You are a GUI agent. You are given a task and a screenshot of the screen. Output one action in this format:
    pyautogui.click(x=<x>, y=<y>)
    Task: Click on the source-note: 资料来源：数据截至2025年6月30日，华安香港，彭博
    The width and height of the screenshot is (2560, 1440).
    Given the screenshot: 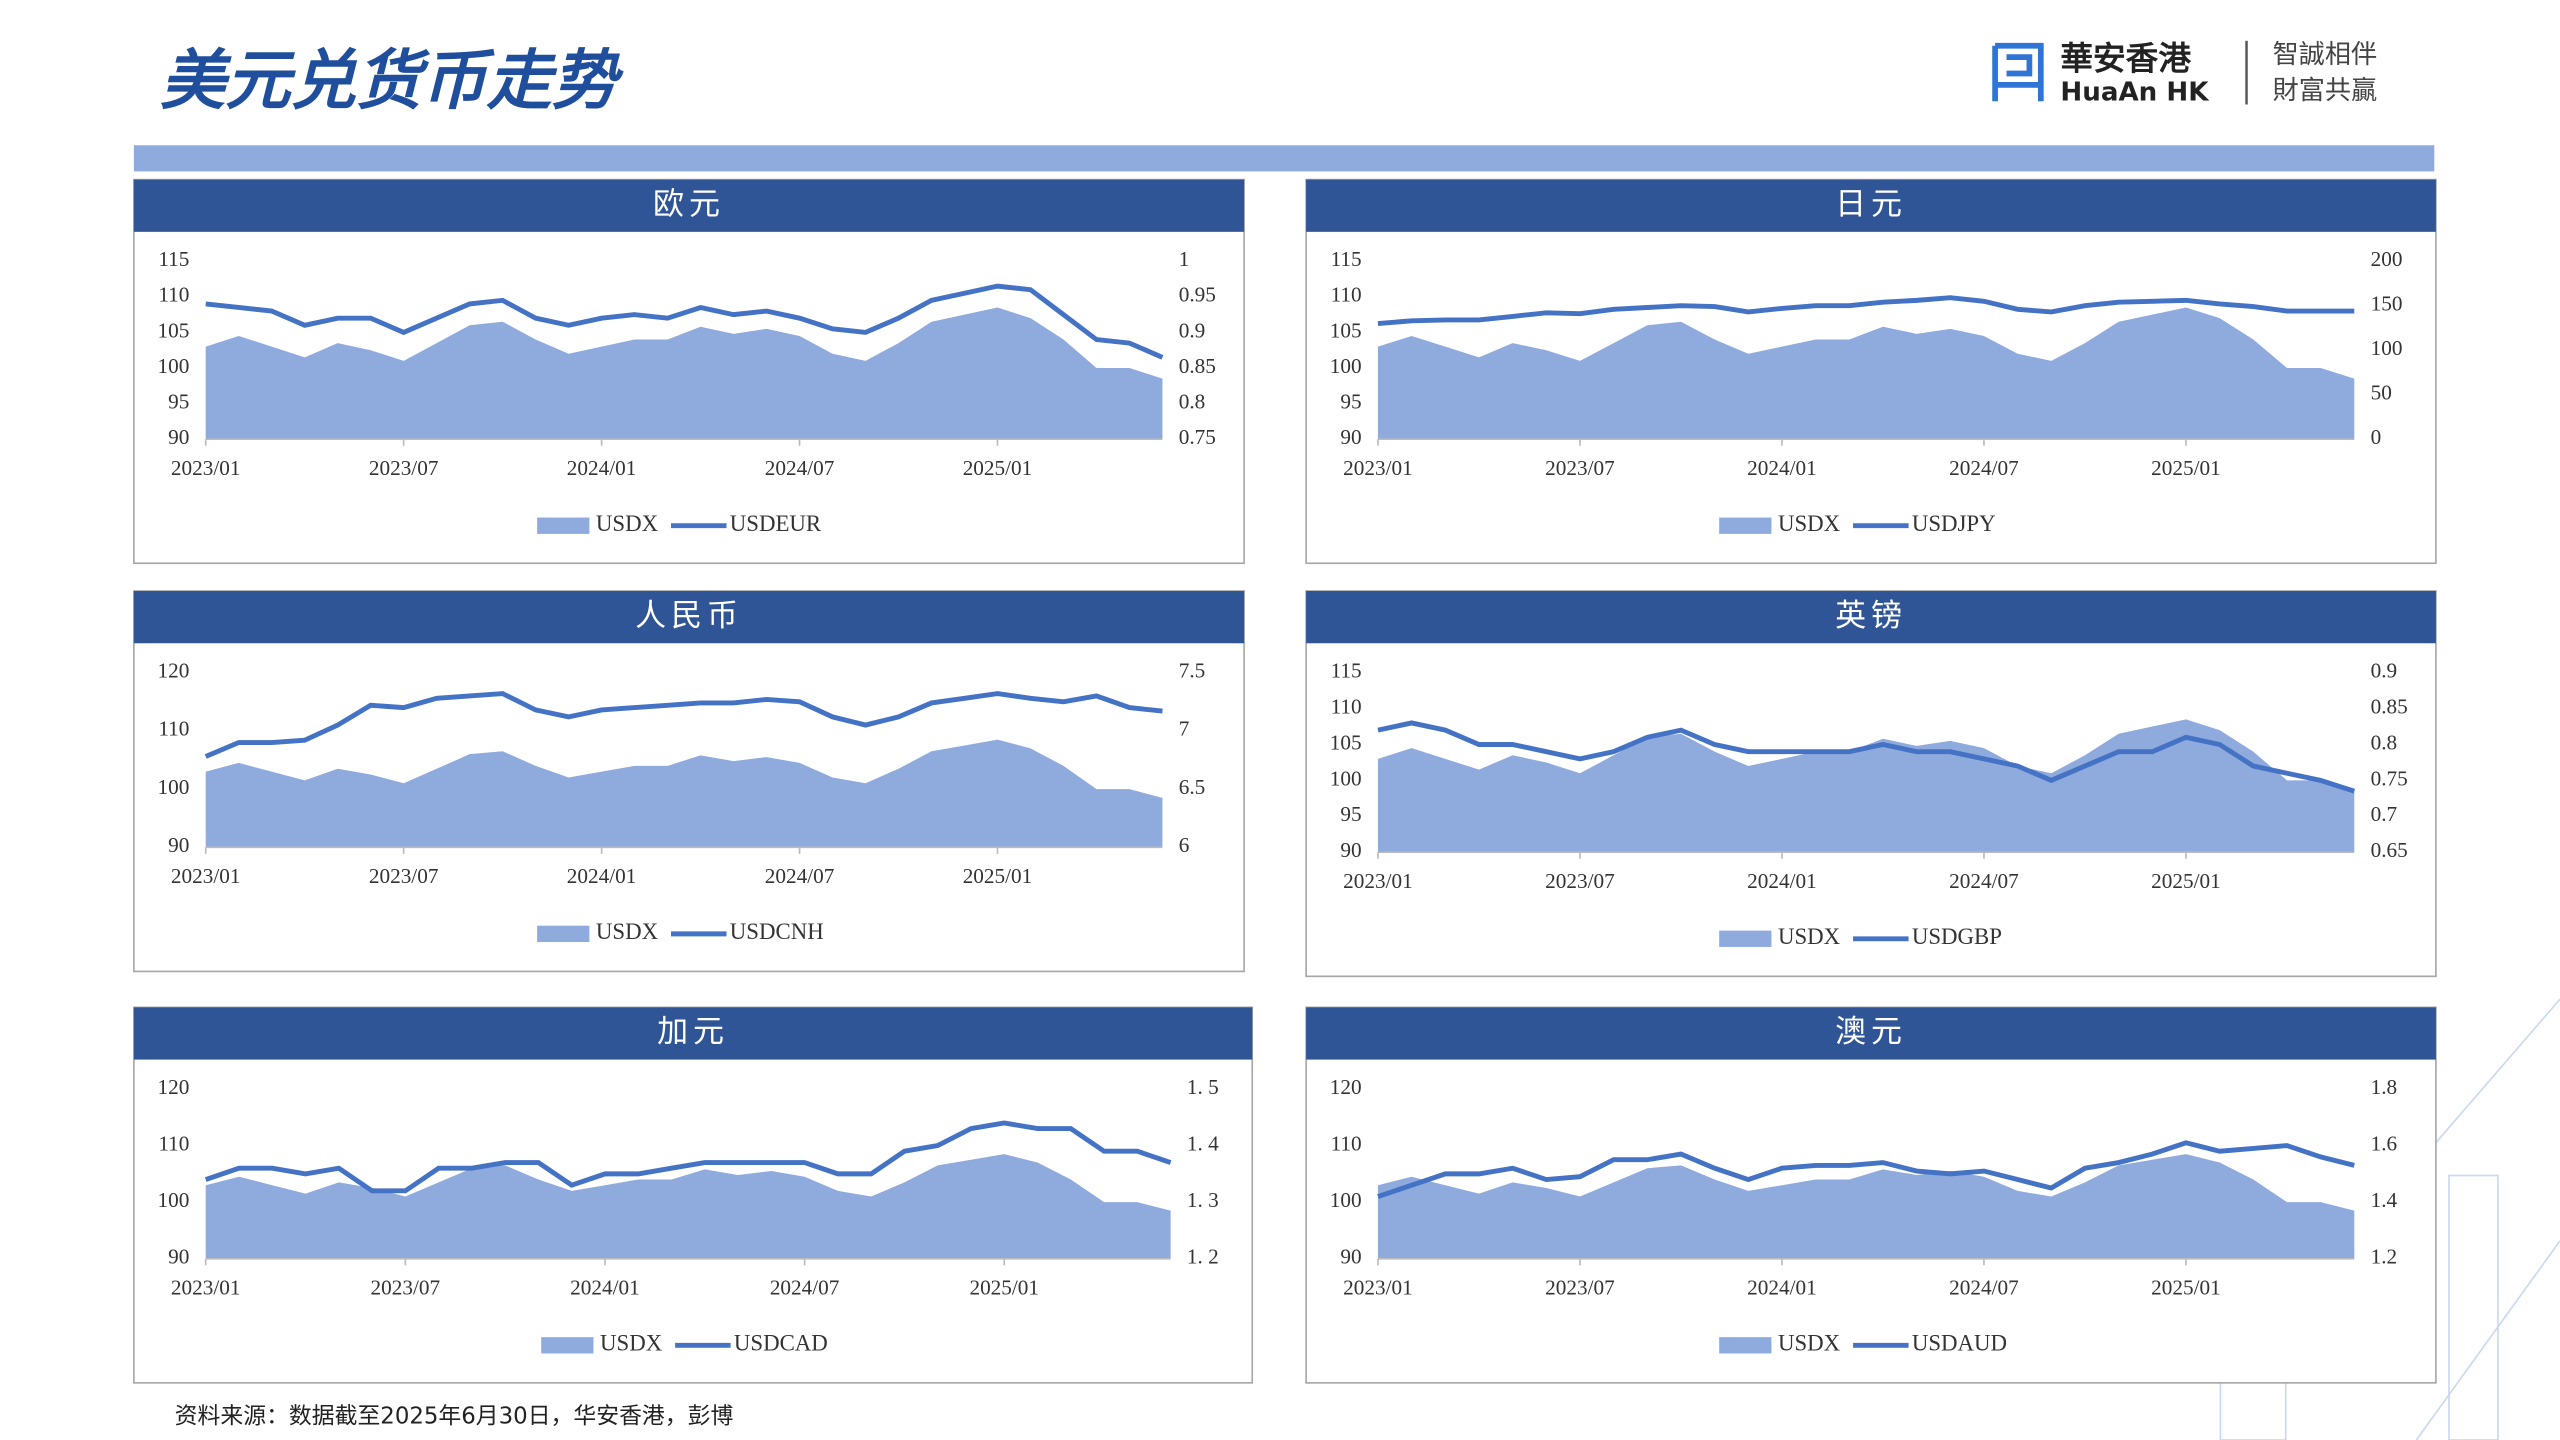 What is the action you would take?
    pyautogui.click(x=454, y=1417)
    